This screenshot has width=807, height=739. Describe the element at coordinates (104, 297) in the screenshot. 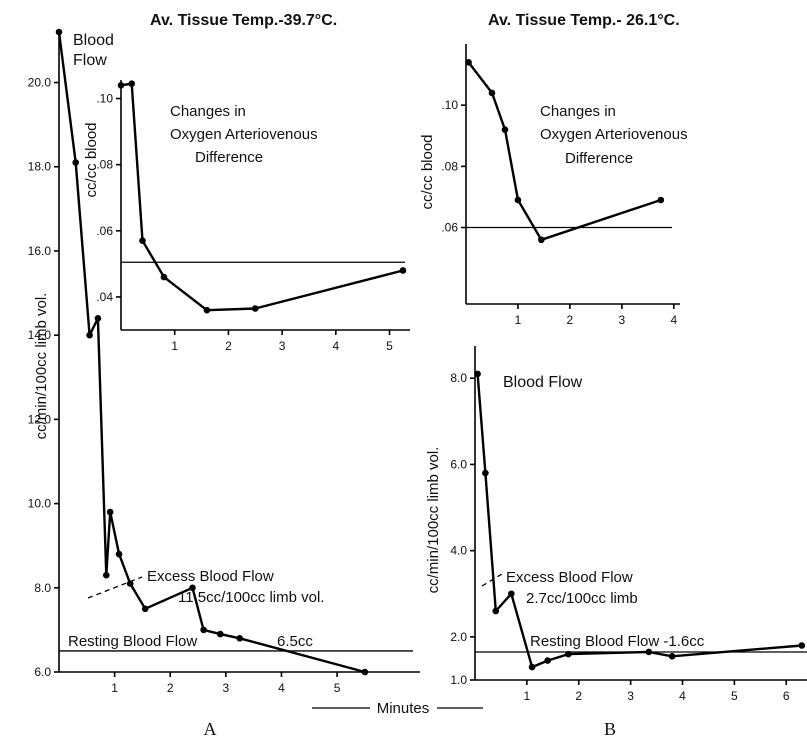

I see `panel-a-inset-ytick-label: .04` at that location.